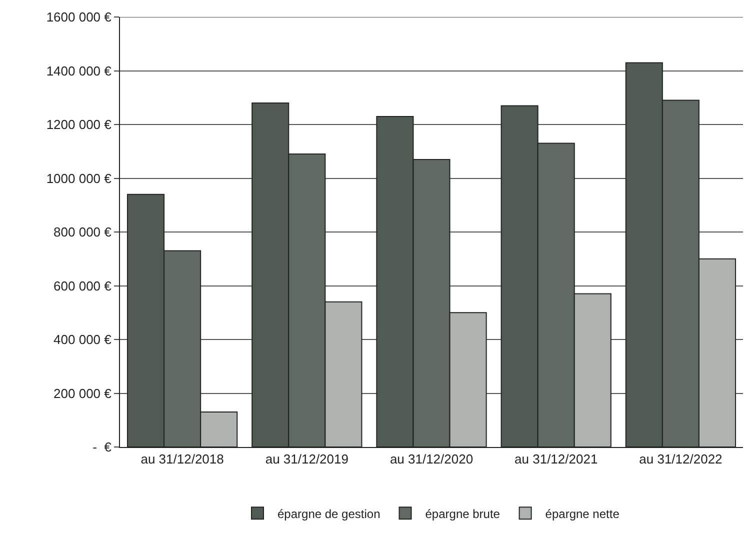 The height and width of the screenshot is (538, 753). What do you see at coordinates (462, 513) in the screenshot?
I see `legend-label: épargne brute` at bounding box center [462, 513].